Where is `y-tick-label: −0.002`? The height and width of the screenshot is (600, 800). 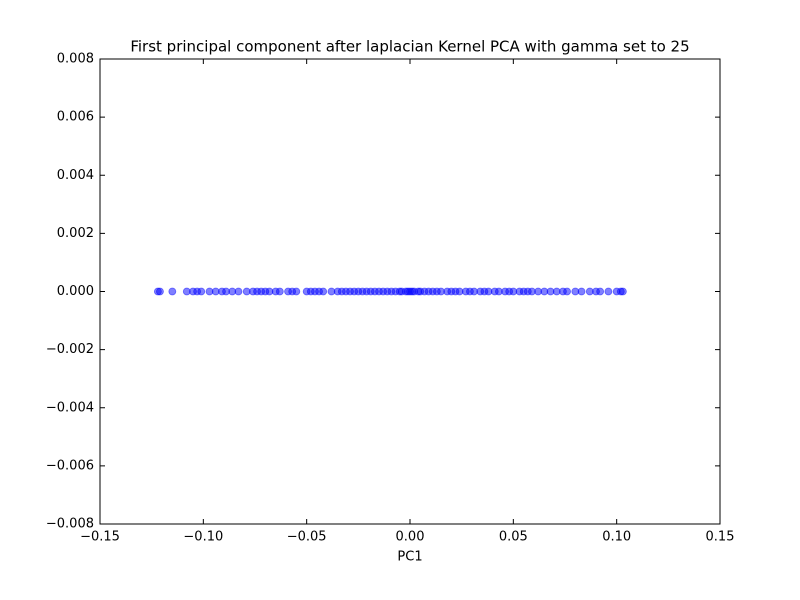
y-tick-label: −0.002 is located at coordinates (70, 349).